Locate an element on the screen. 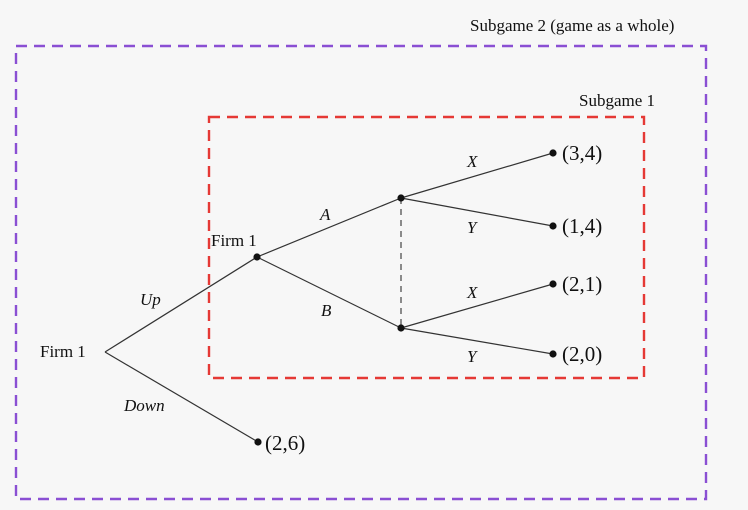 The image size is (748, 510). edge-a-y is located at coordinates (477, 212).